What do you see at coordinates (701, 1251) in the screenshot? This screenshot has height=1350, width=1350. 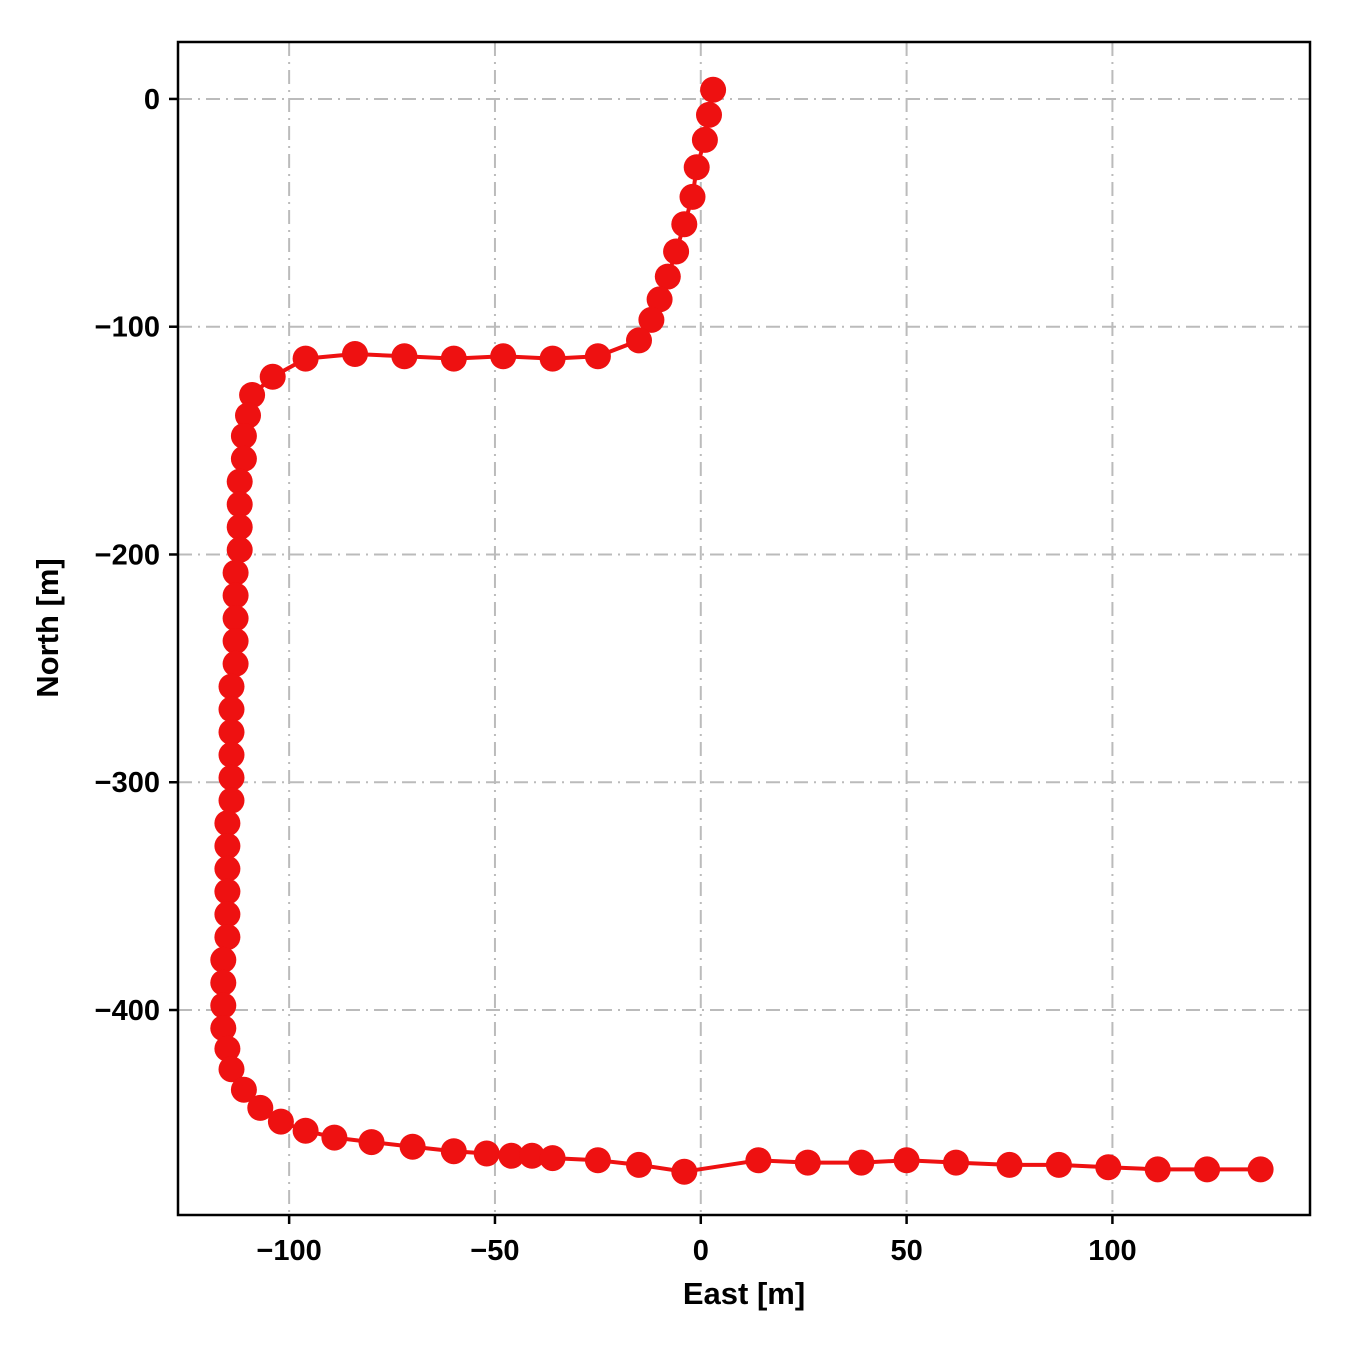 I see `x-tick-label: 0` at bounding box center [701, 1251].